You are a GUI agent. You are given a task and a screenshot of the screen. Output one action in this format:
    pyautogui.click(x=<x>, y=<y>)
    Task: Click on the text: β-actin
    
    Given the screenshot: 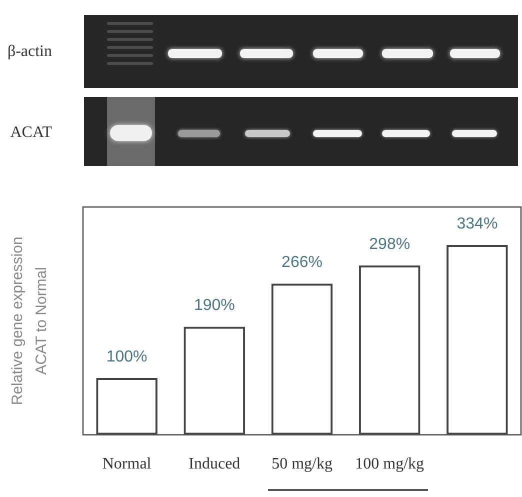 What is the action you would take?
    pyautogui.click(x=29, y=52)
    